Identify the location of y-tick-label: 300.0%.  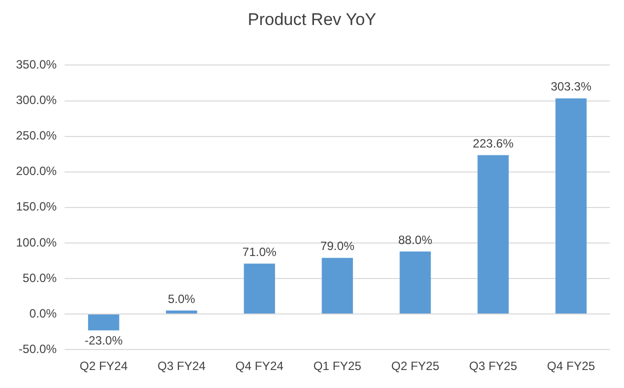
(37, 100).